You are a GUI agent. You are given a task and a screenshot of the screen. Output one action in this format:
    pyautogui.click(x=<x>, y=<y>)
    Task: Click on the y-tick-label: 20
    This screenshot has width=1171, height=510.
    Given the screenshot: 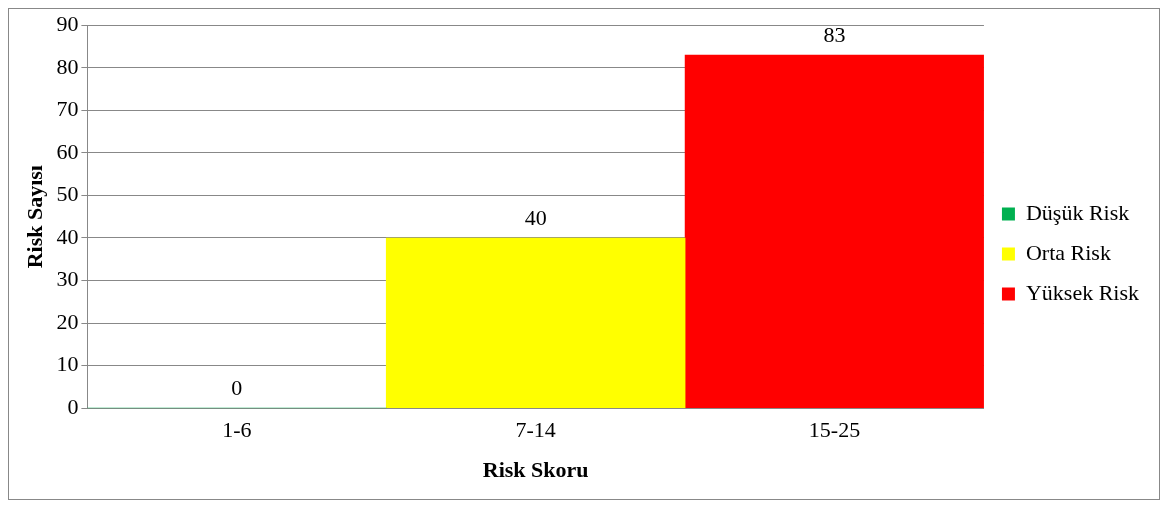 What is the action you would take?
    pyautogui.click(x=67, y=321)
    